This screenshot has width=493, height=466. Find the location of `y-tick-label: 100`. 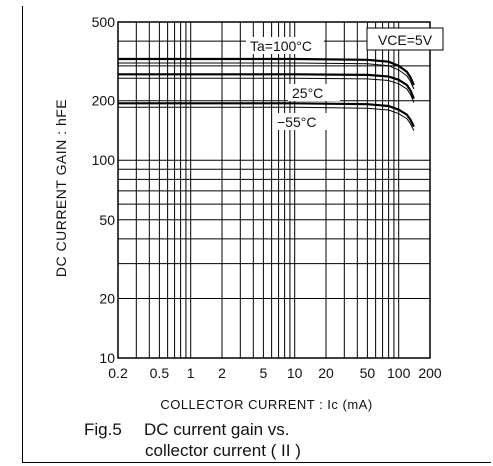

y-tick-label: 100 is located at coordinates (104, 160).